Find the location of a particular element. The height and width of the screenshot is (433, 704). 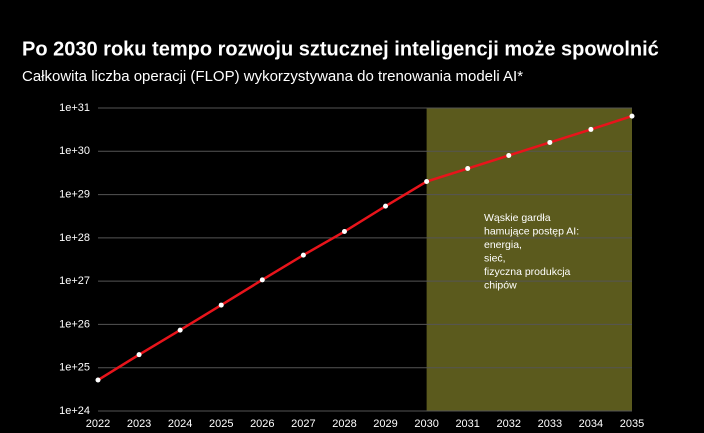

x-tick-label: 2028 is located at coordinates (344, 424).